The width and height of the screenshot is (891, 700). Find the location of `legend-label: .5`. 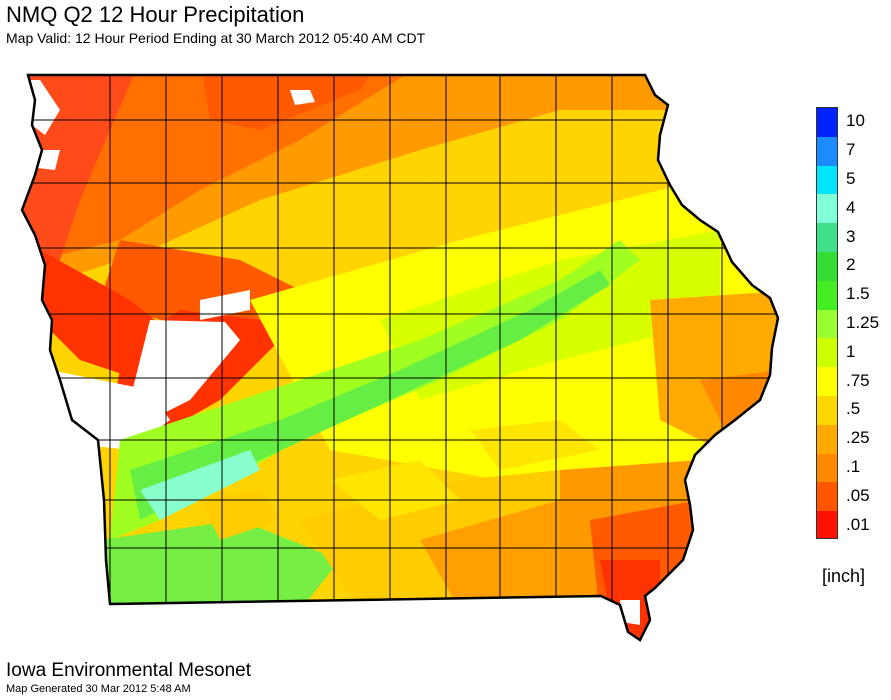

legend-label: .5 is located at coordinates (853, 409).